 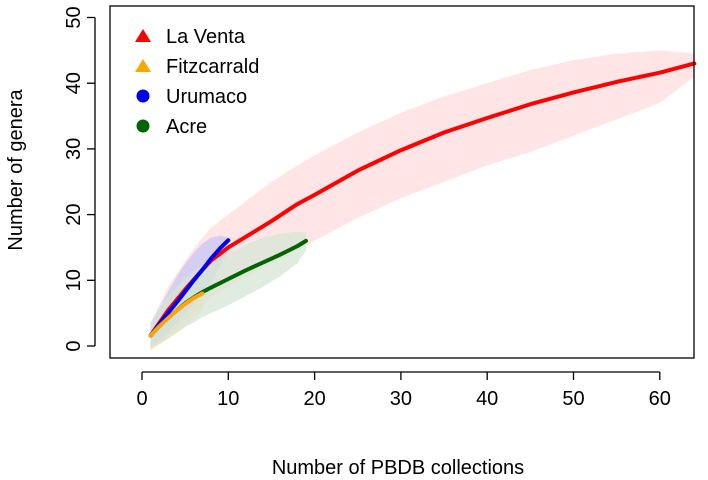 I want to click on line-fitzcarrald, so click(x=176, y=314).